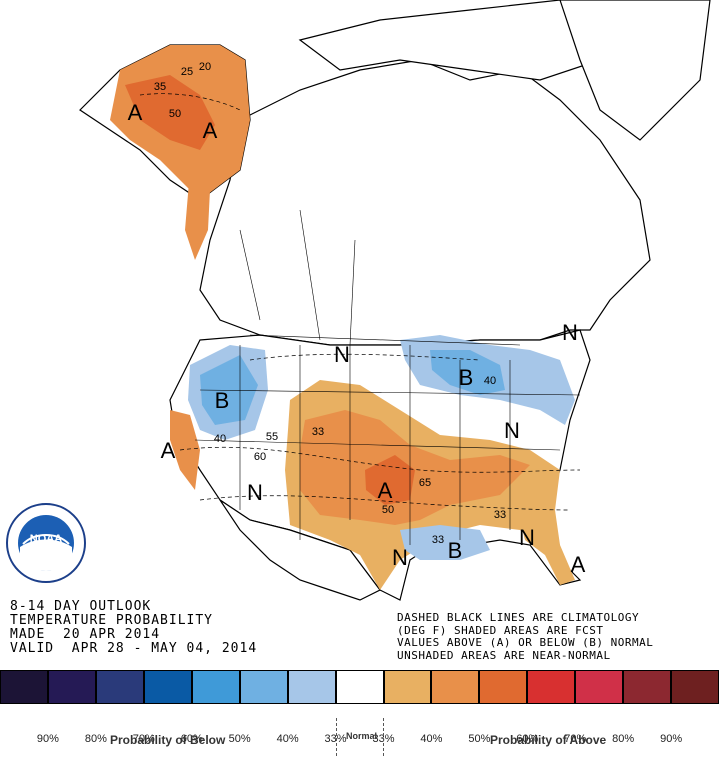  I want to click on legend-title-normal: Normal, so click(362, 736).